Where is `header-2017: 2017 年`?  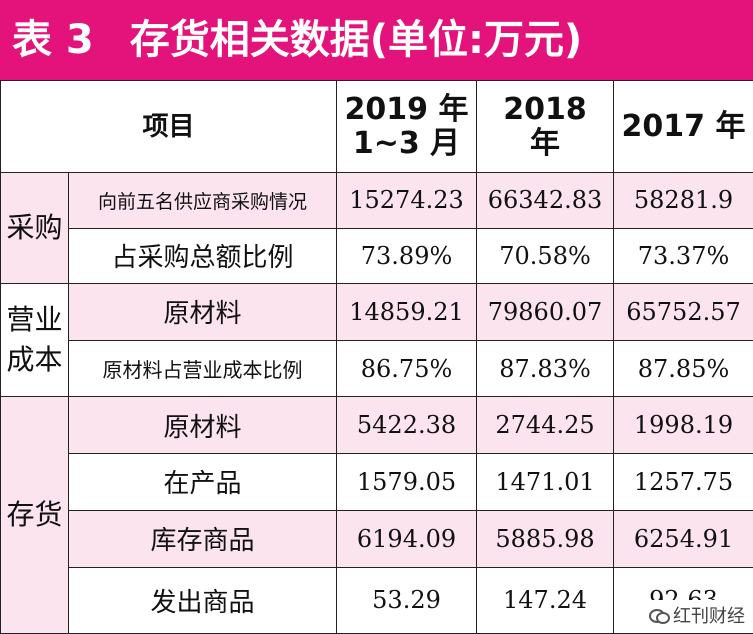
header-2017: 2017 年 is located at coordinates (683, 126).